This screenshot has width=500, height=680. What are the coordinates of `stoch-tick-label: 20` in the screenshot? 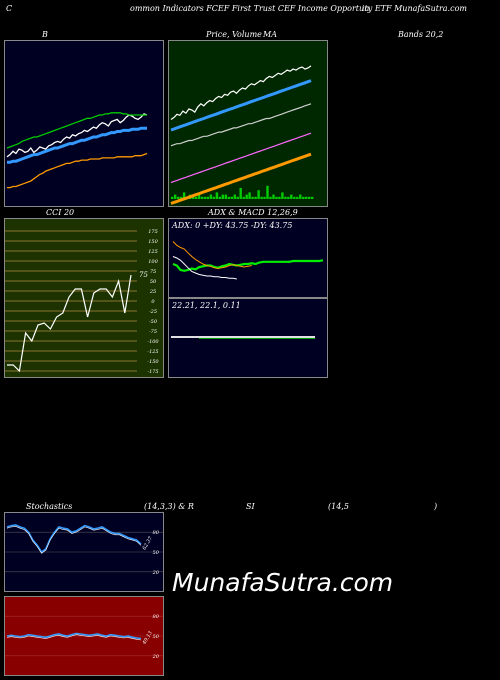 It's located at (156, 573).